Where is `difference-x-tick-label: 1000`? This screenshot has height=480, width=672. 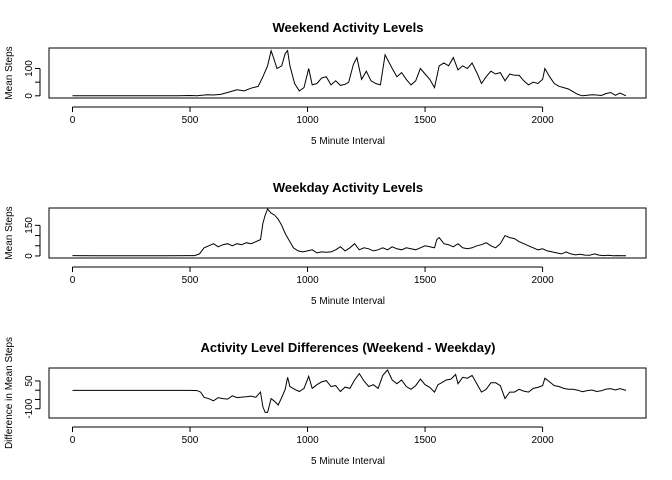 difference-x-tick-label: 1000 is located at coordinates (307, 440).